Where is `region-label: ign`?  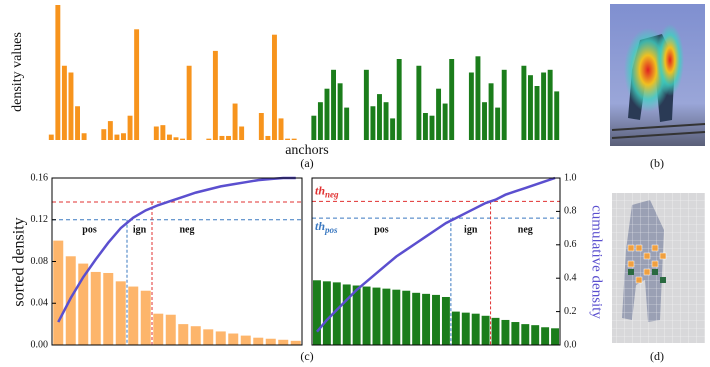 region-label: ign is located at coordinates (471, 229).